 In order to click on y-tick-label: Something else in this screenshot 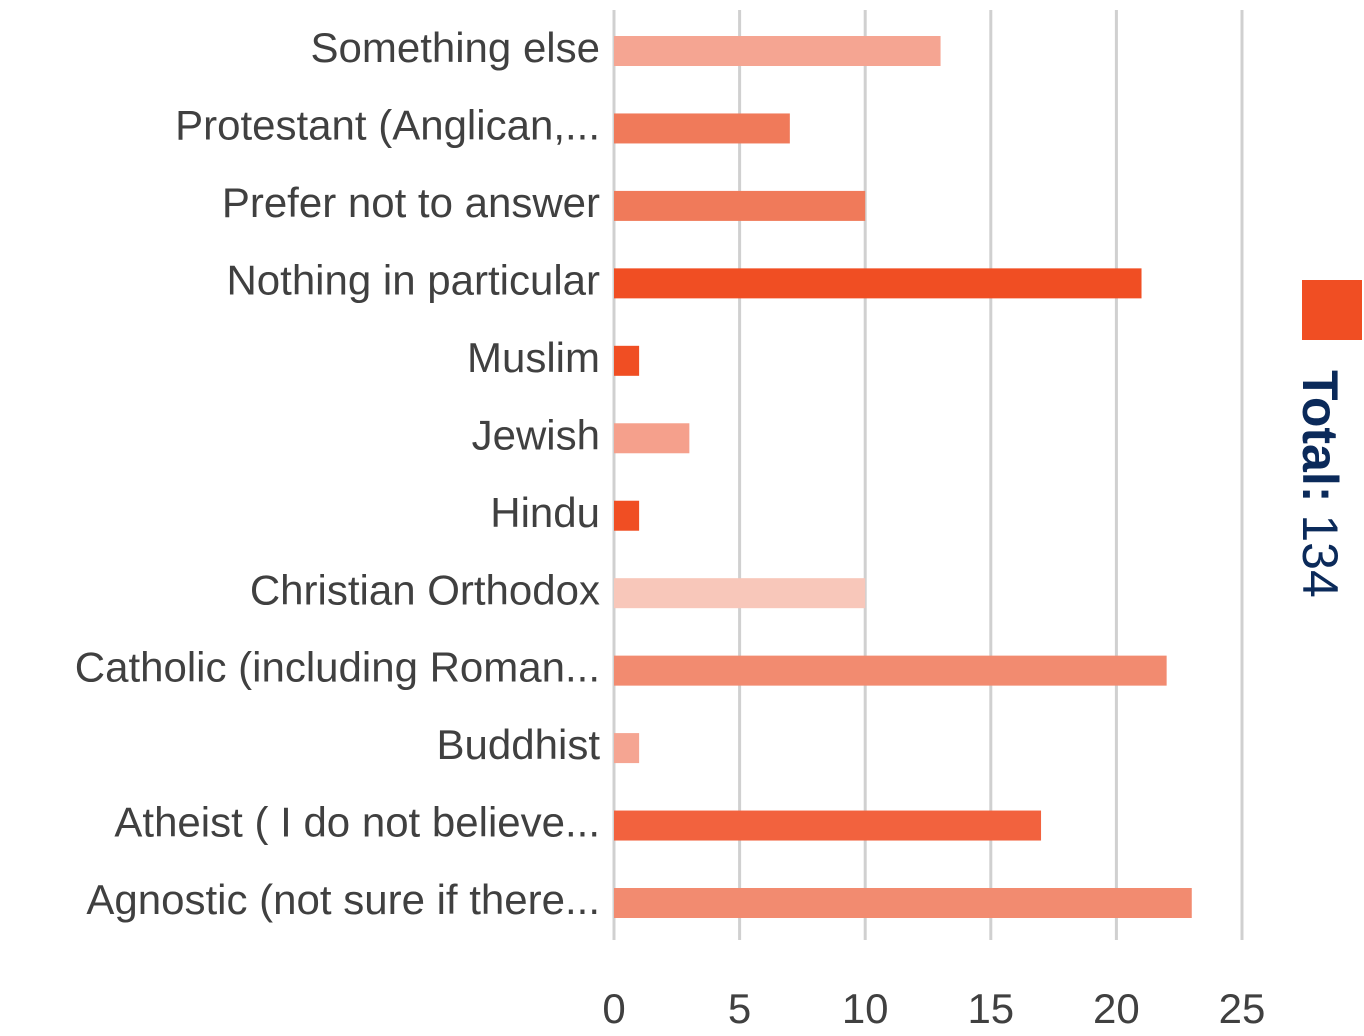, I will do `click(455, 47)`.